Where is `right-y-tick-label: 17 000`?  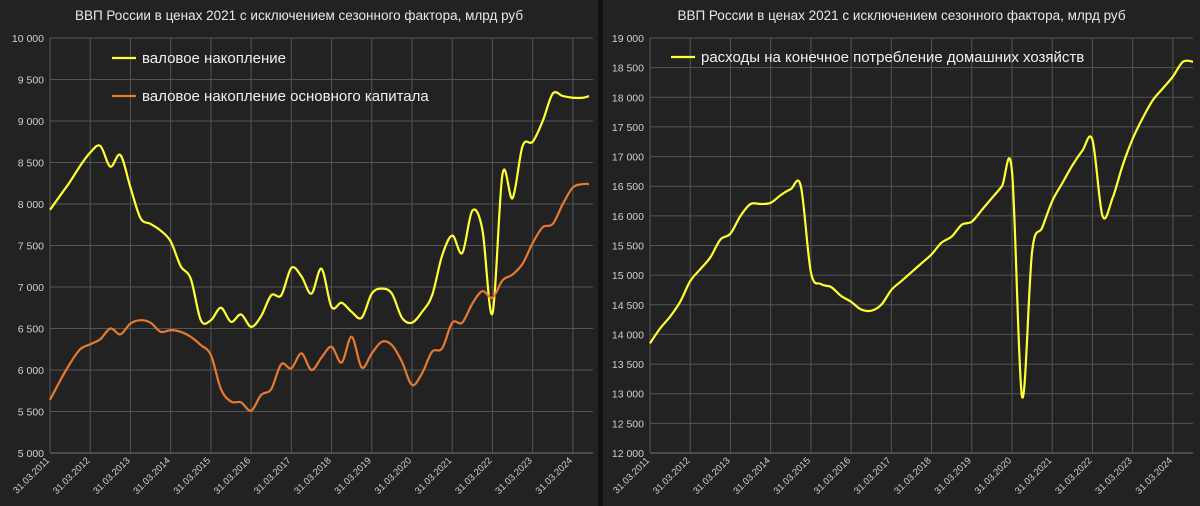 right-y-tick-label: 17 000 is located at coordinates (628, 158).